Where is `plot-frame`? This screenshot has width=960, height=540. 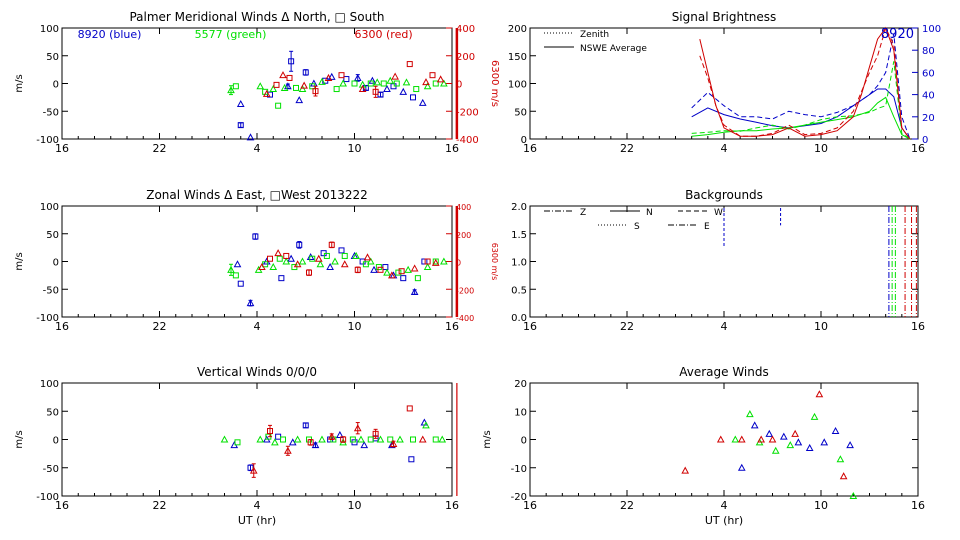 plot-frame is located at coordinates (257, 261).